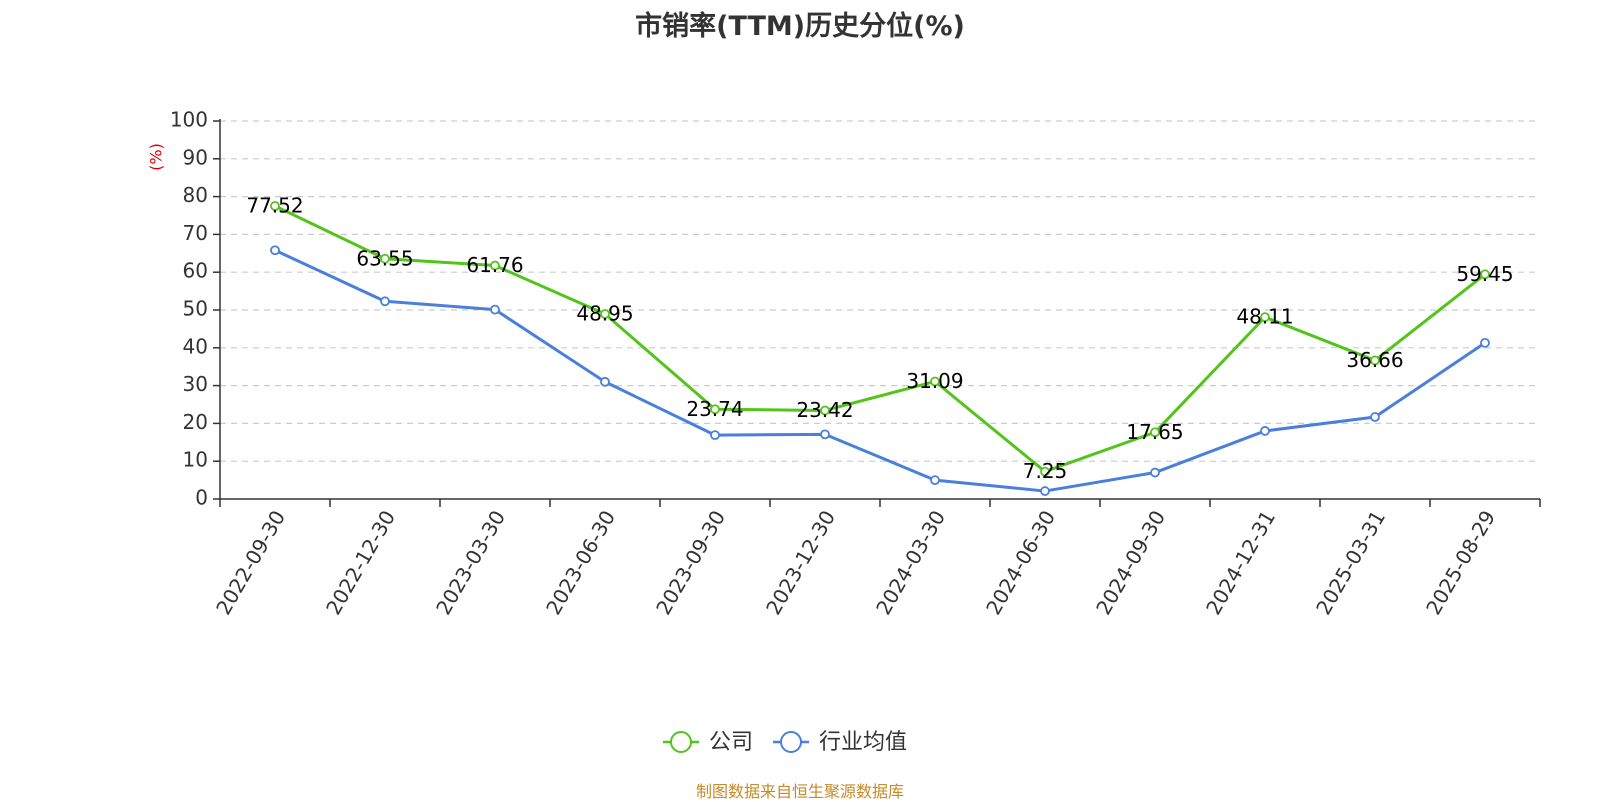 The width and height of the screenshot is (1600, 802). What do you see at coordinates (195, 309) in the screenshot?
I see `y-tick-label: 50` at bounding box center [195, 309].